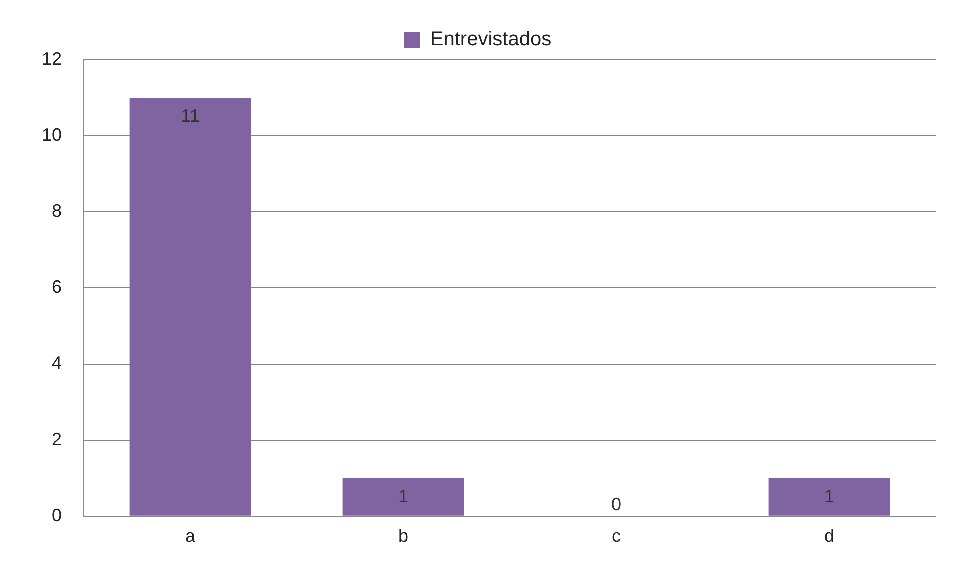 This screenshot has height=578, width=956. Describe the element at coordinates (57, 211) in the screenshot. I see `y-tick-label: 8` at that location.